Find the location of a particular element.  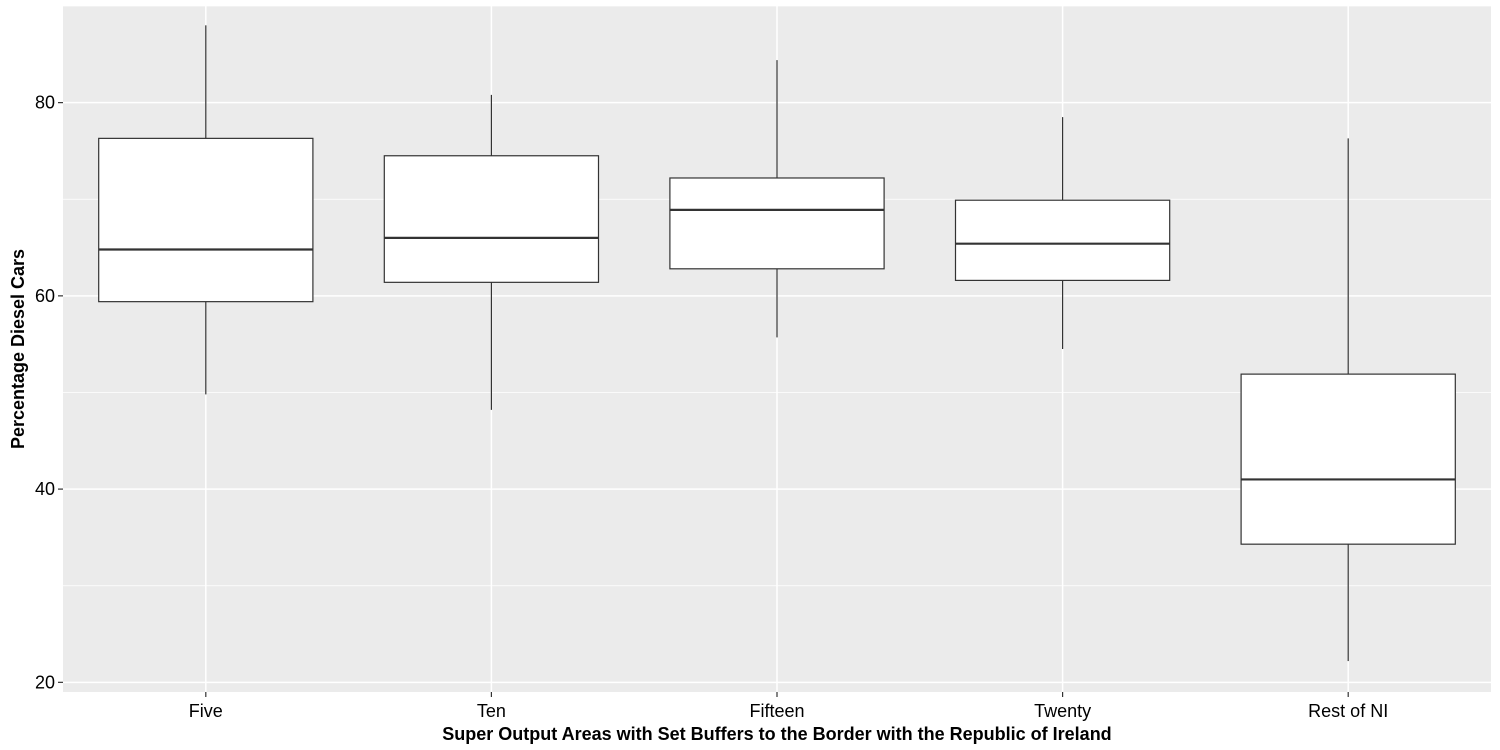

x-tick-label: Rest of NI is located at coordinates (1348, 711).